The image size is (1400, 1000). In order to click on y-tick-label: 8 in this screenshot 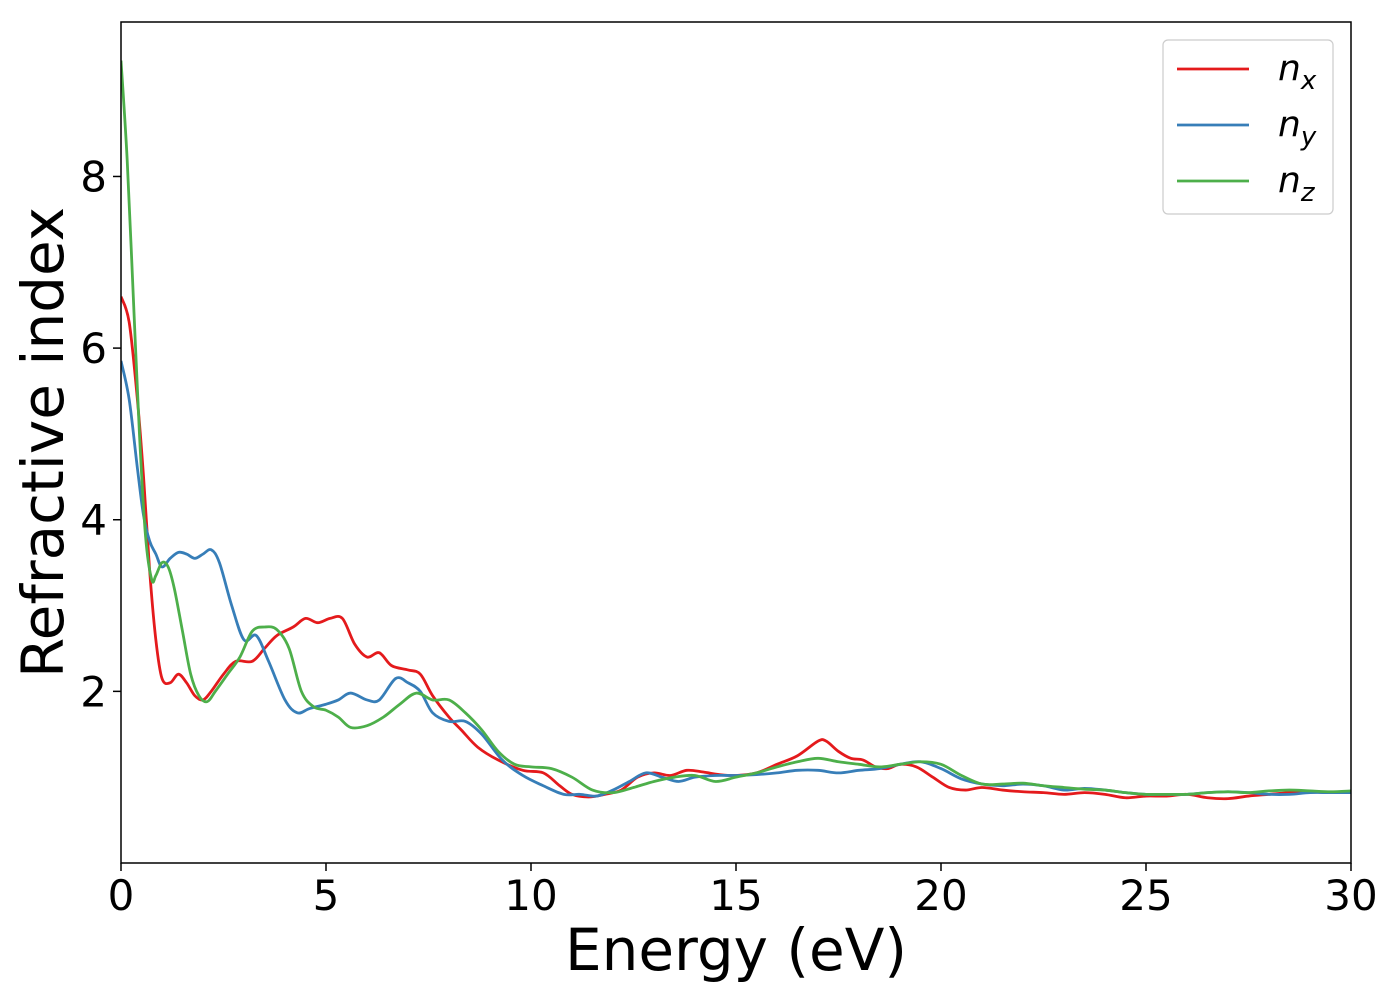, I will do `click(93, 176)`.